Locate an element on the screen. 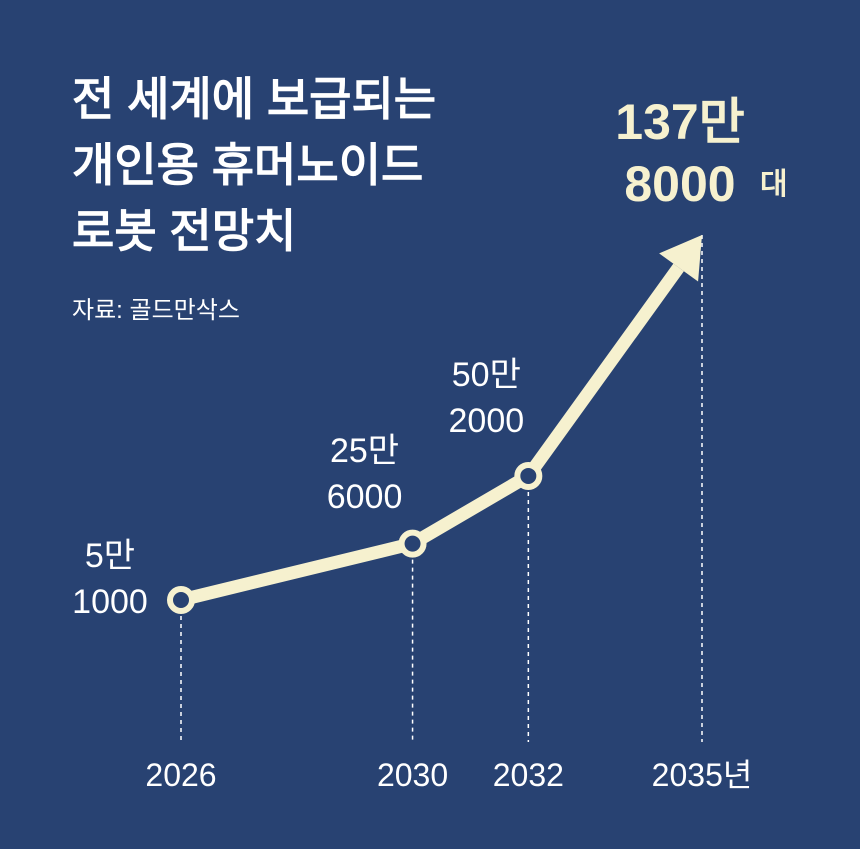 Image resolution: width=860 pixels, height=849 pixels. source: 자료: 골드만삭스 is located at coordinates (156, 310).